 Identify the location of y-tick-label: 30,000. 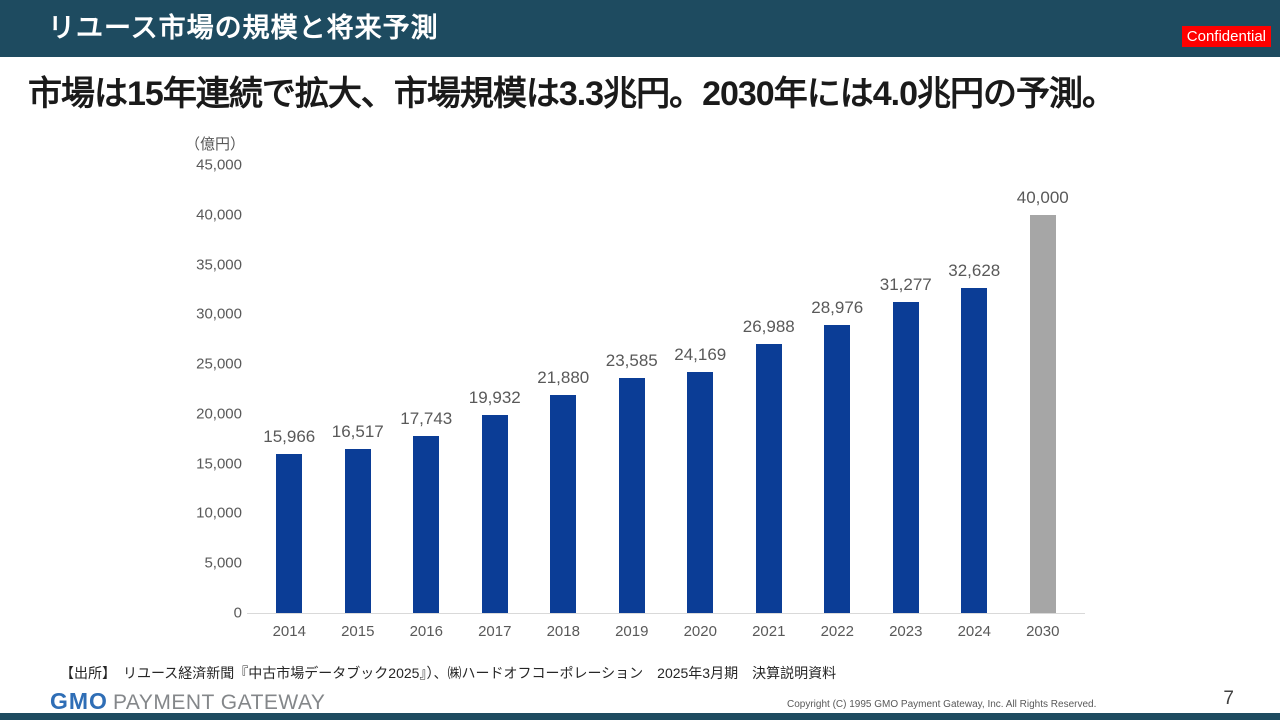
(219, 314).